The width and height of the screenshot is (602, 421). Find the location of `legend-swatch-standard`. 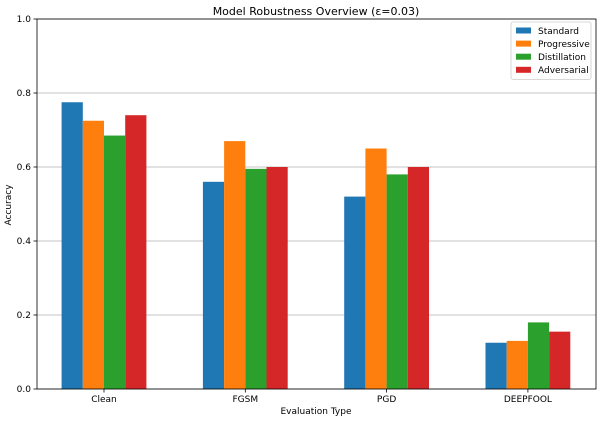

legend-swatch-standard is located at coordinates (523, 30).